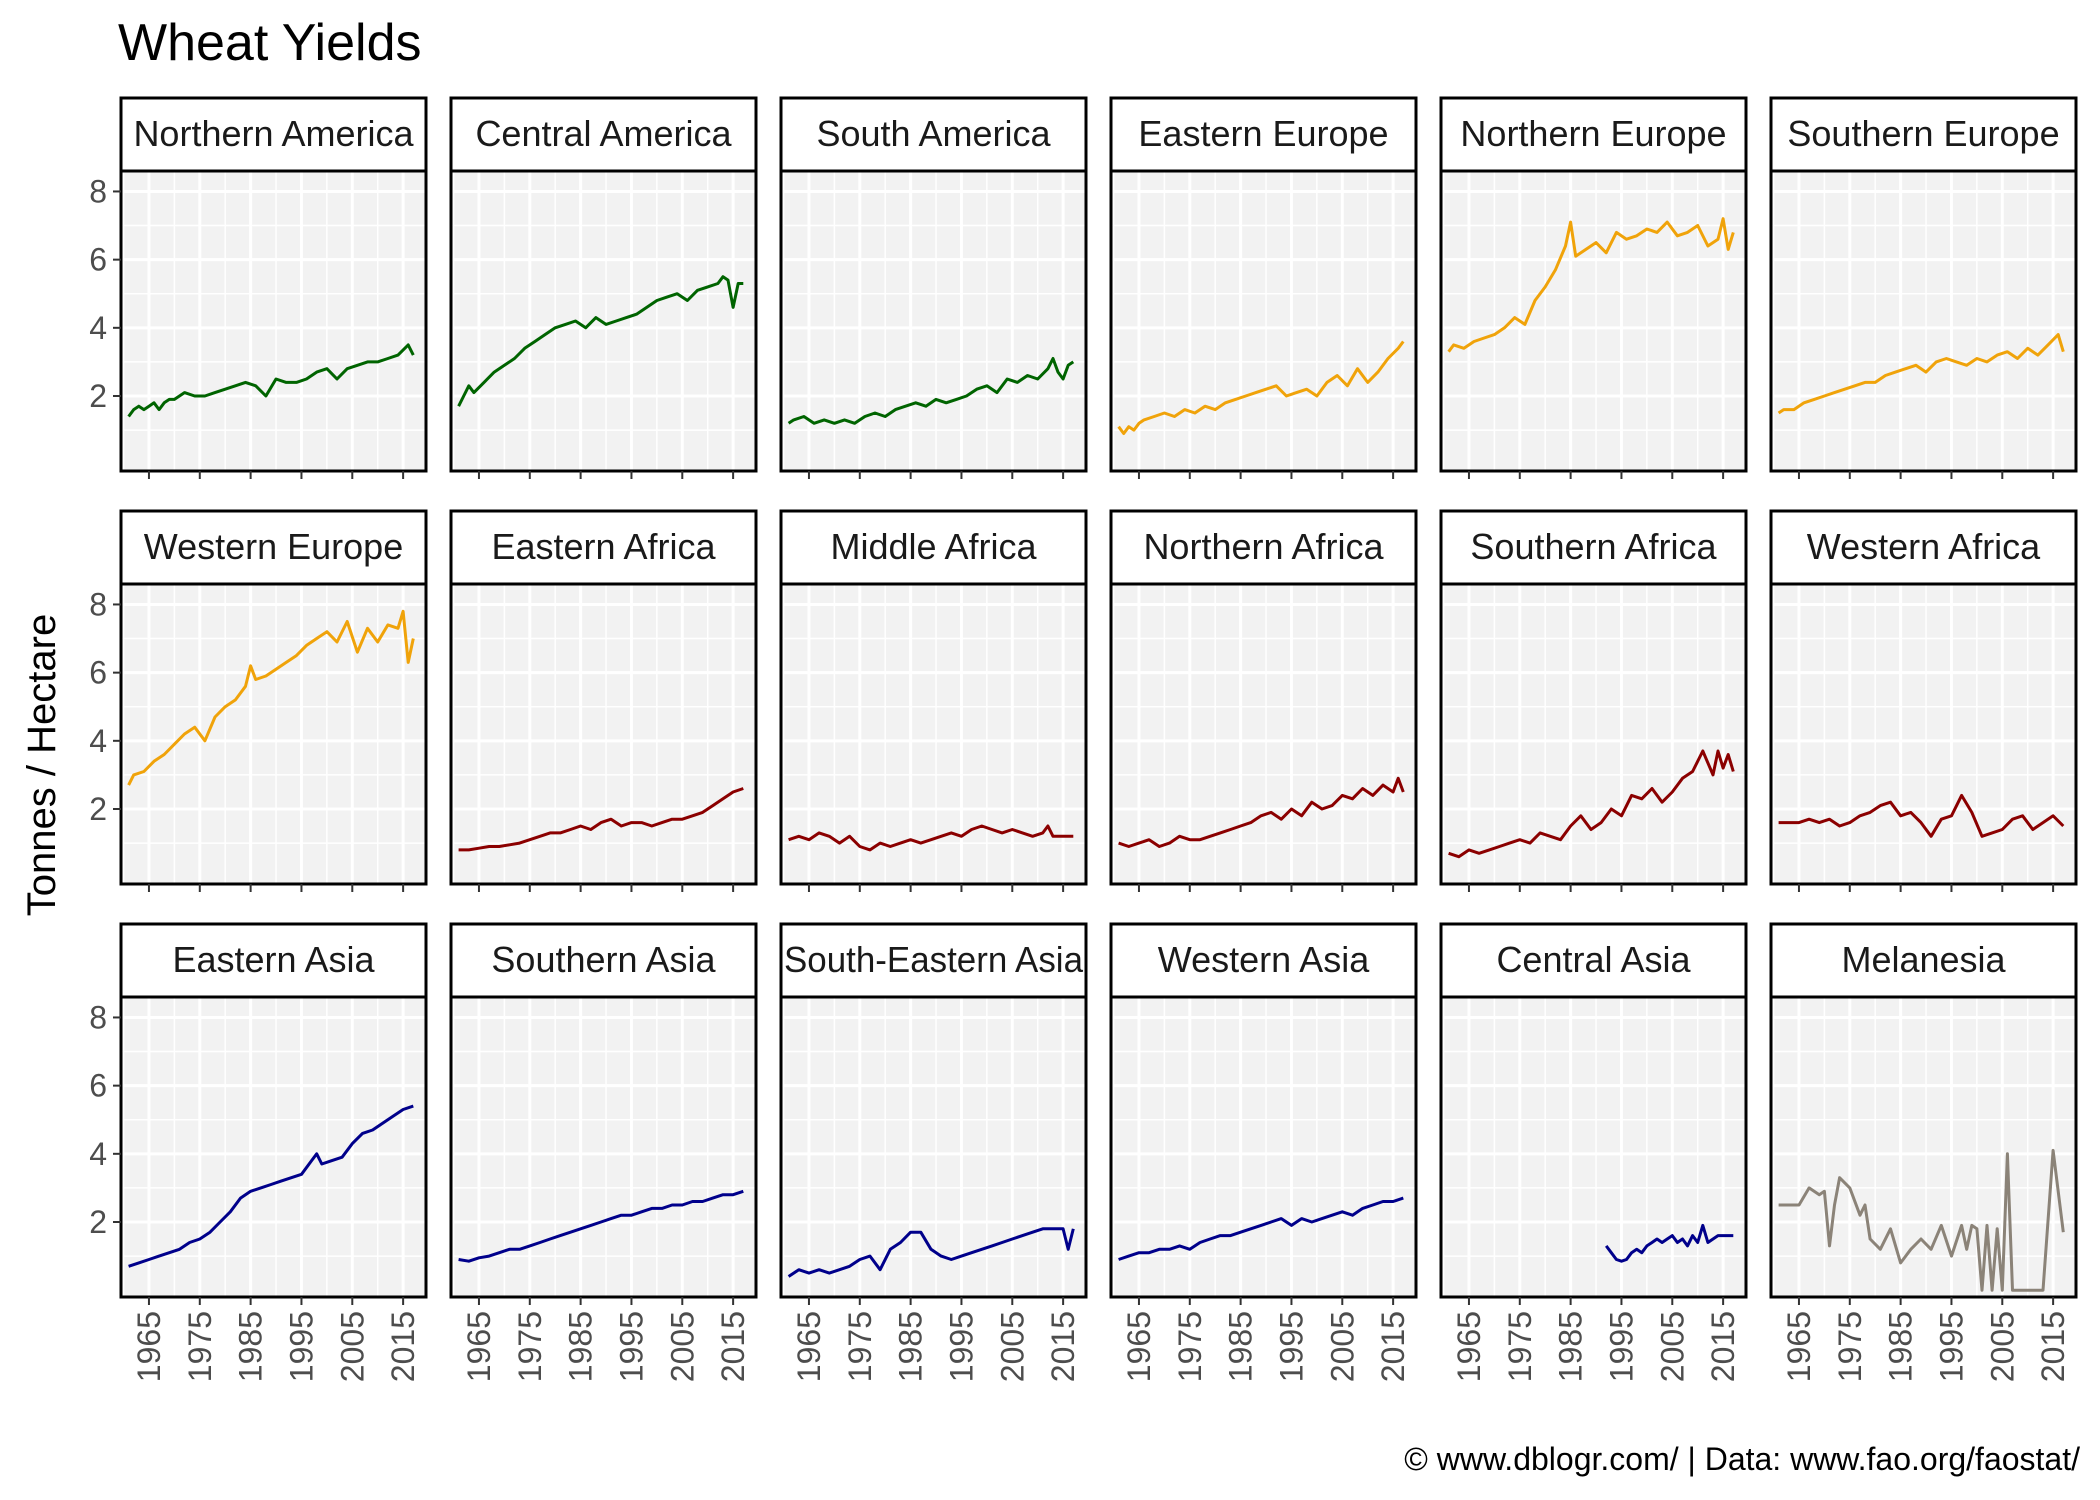 The height and width of the screenshot is (1500, 2100). I want to click on facet-strip-label: Eastern Europe, so click(1263, 133).